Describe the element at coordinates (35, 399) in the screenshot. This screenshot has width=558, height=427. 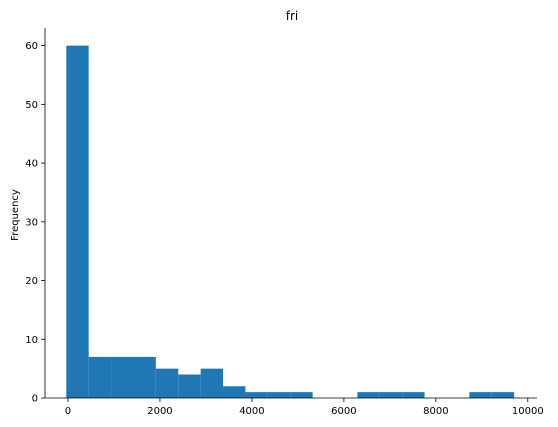
I see `y-tick-label: 0` at that location.